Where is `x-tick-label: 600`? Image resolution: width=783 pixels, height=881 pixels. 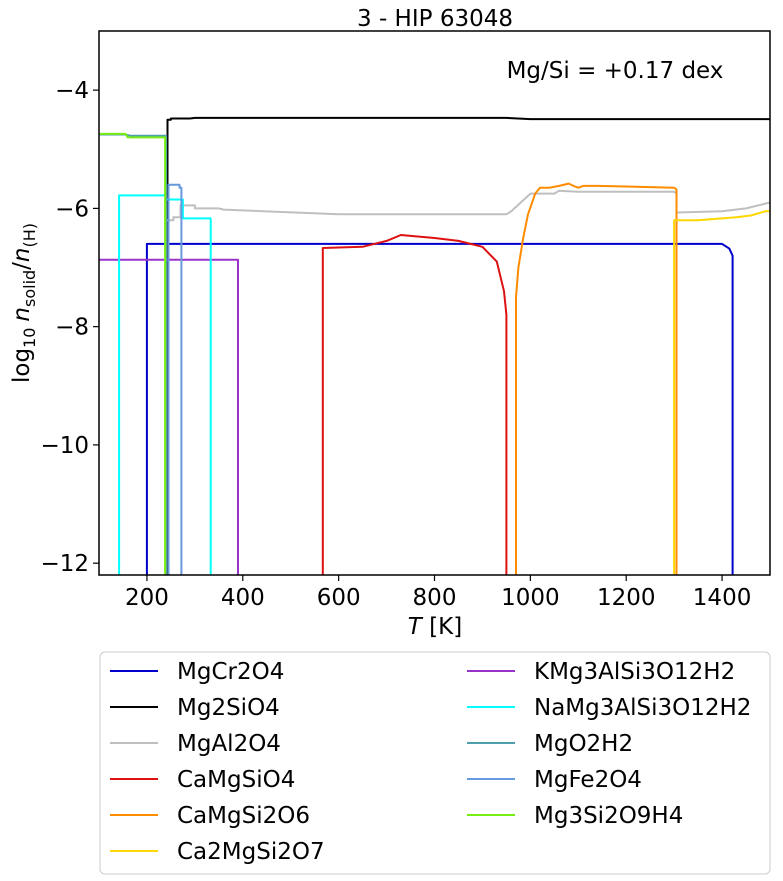 x-tick-label: 600 is located at coordinates (339, 598).